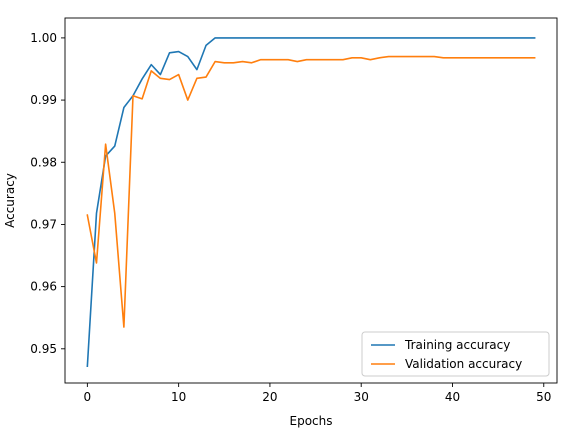 The image size is (580, 444). What do you see at coordinates (178, 397) in the screenshot?
I see `x-tick-label: 10` at bounding box center [178, 397].